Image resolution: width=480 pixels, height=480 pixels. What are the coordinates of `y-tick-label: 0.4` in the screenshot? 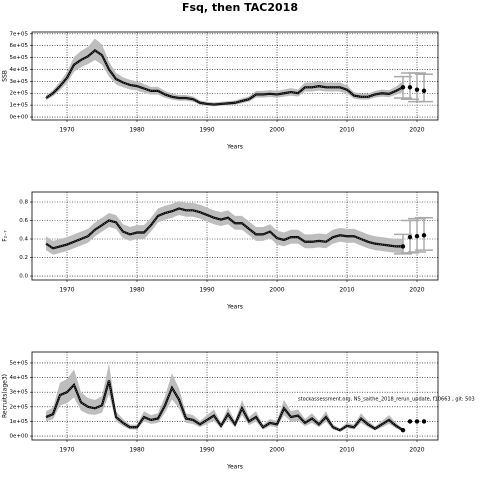 It's located at (23, 240).